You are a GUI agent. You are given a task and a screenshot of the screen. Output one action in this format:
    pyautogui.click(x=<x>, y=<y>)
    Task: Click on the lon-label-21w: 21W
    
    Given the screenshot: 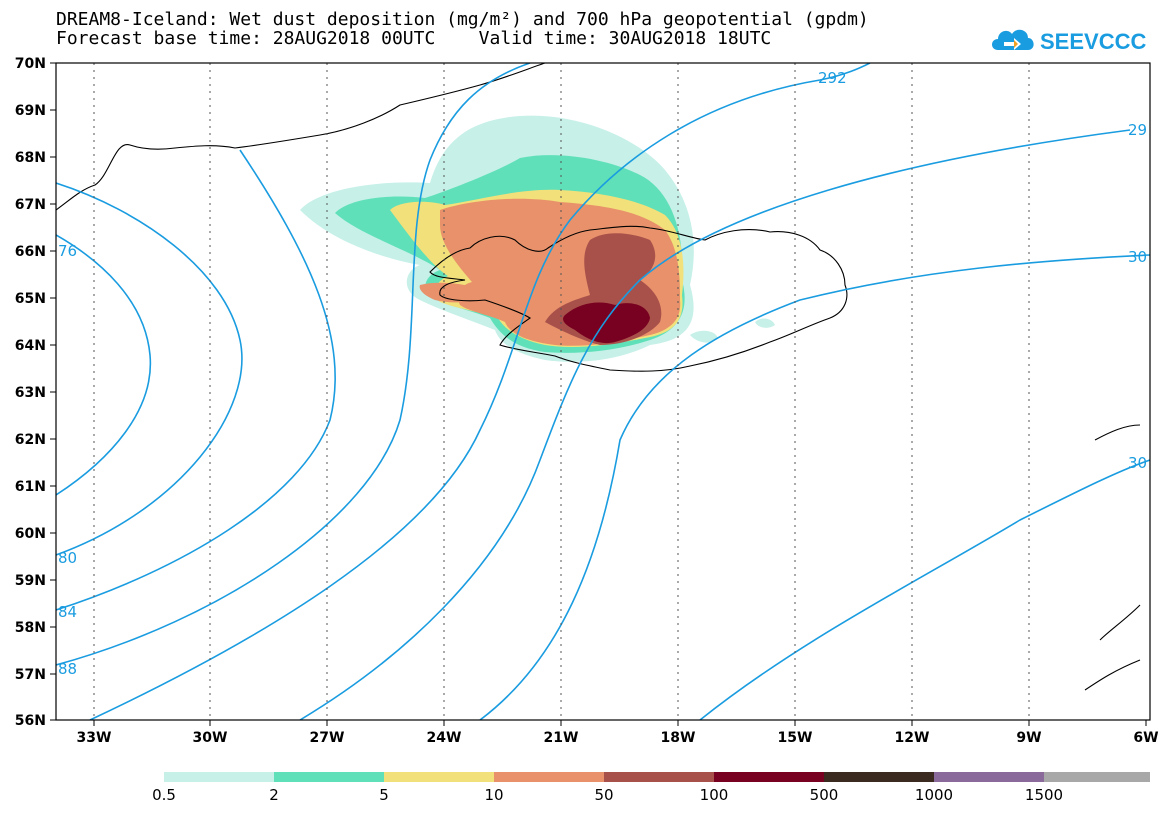 What is the action you would take?
    pyautogui.click(x=561, y=738)
    